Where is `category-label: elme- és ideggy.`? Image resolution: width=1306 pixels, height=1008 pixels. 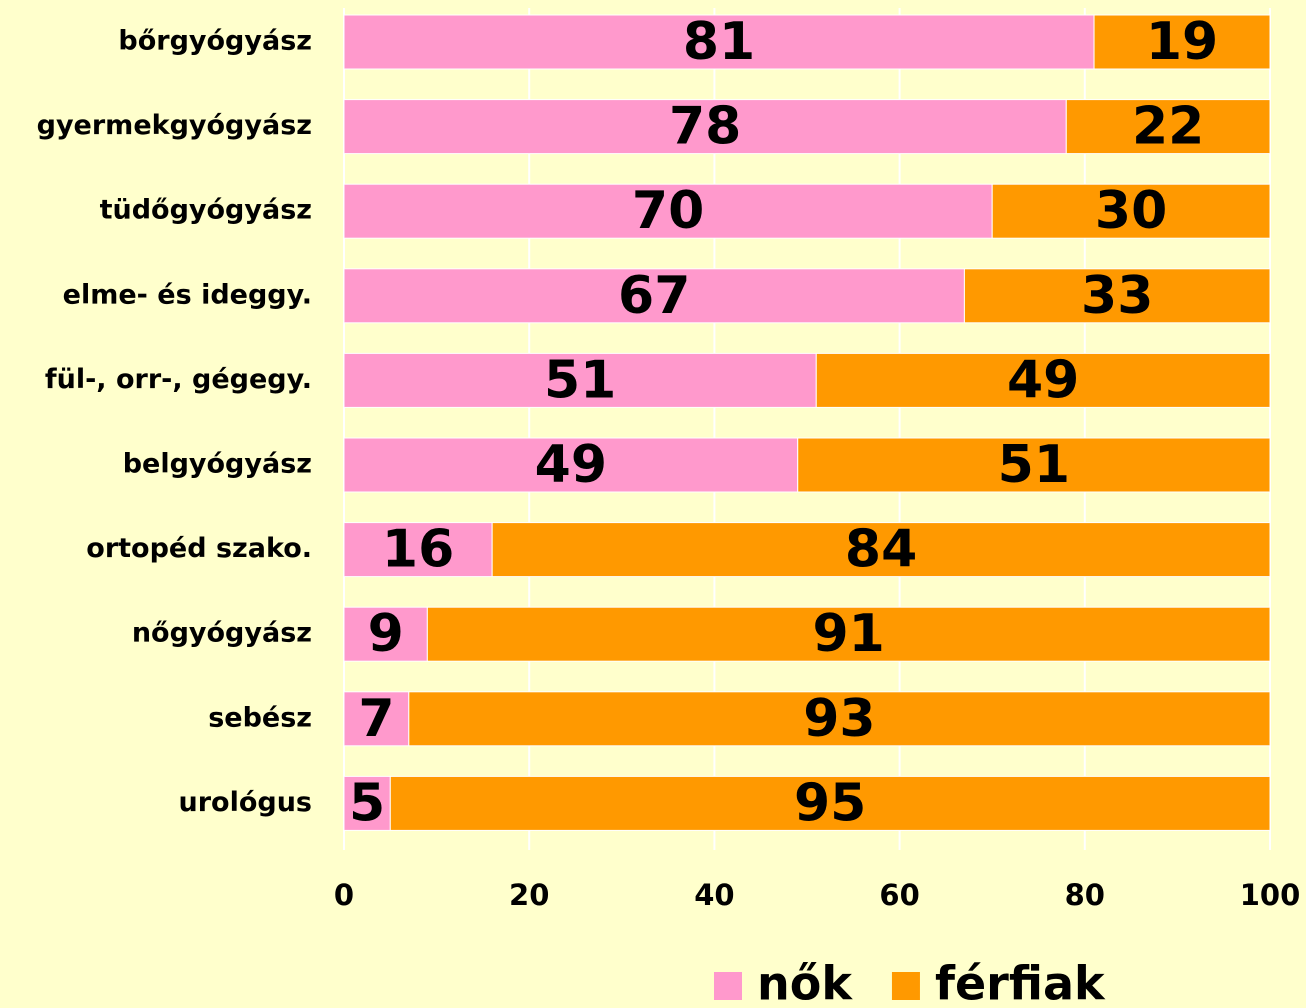 category-label: elme- és ideggy. is located at coordinates (187, 294).